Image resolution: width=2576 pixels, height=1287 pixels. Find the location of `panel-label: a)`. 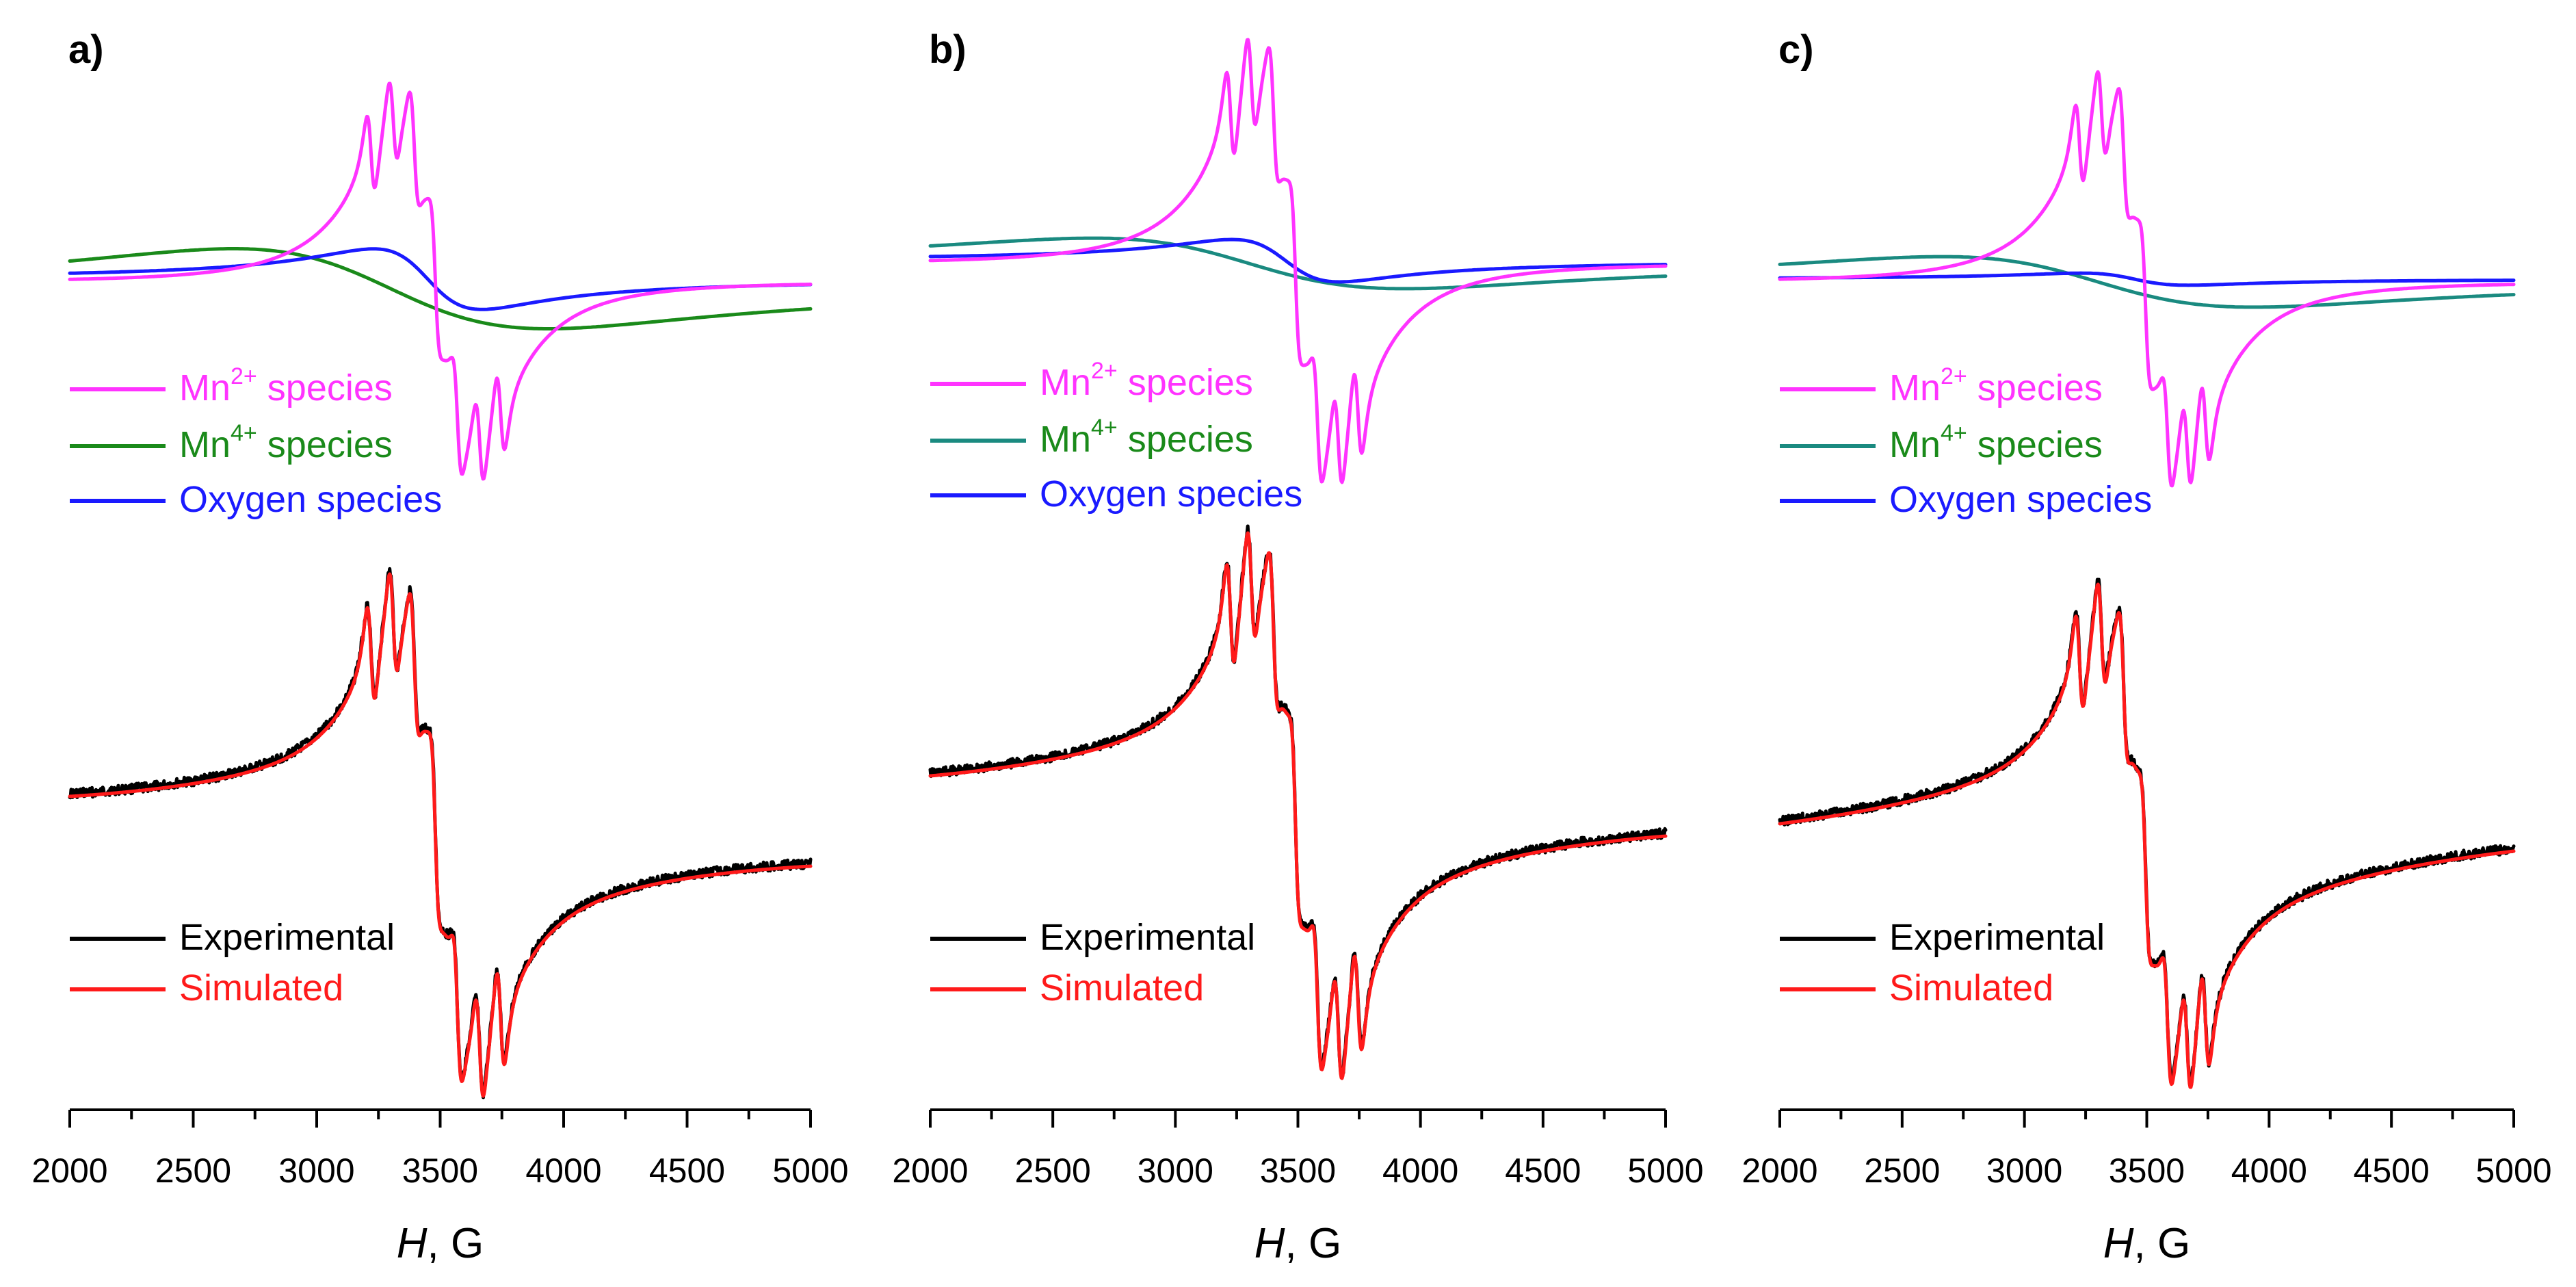

panel-label: a) is located at coordinates (86, 49).